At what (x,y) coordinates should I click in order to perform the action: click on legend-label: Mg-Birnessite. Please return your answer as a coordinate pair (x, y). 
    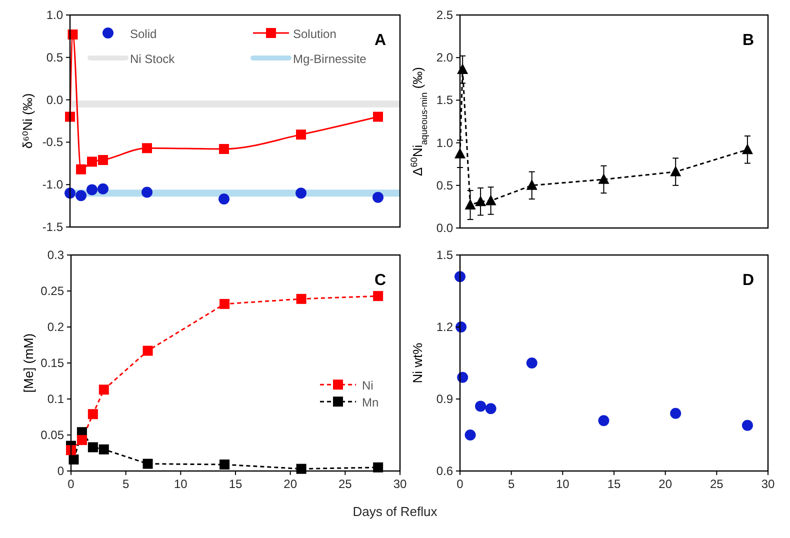
    Looking at the image, I should click on (330, 59).